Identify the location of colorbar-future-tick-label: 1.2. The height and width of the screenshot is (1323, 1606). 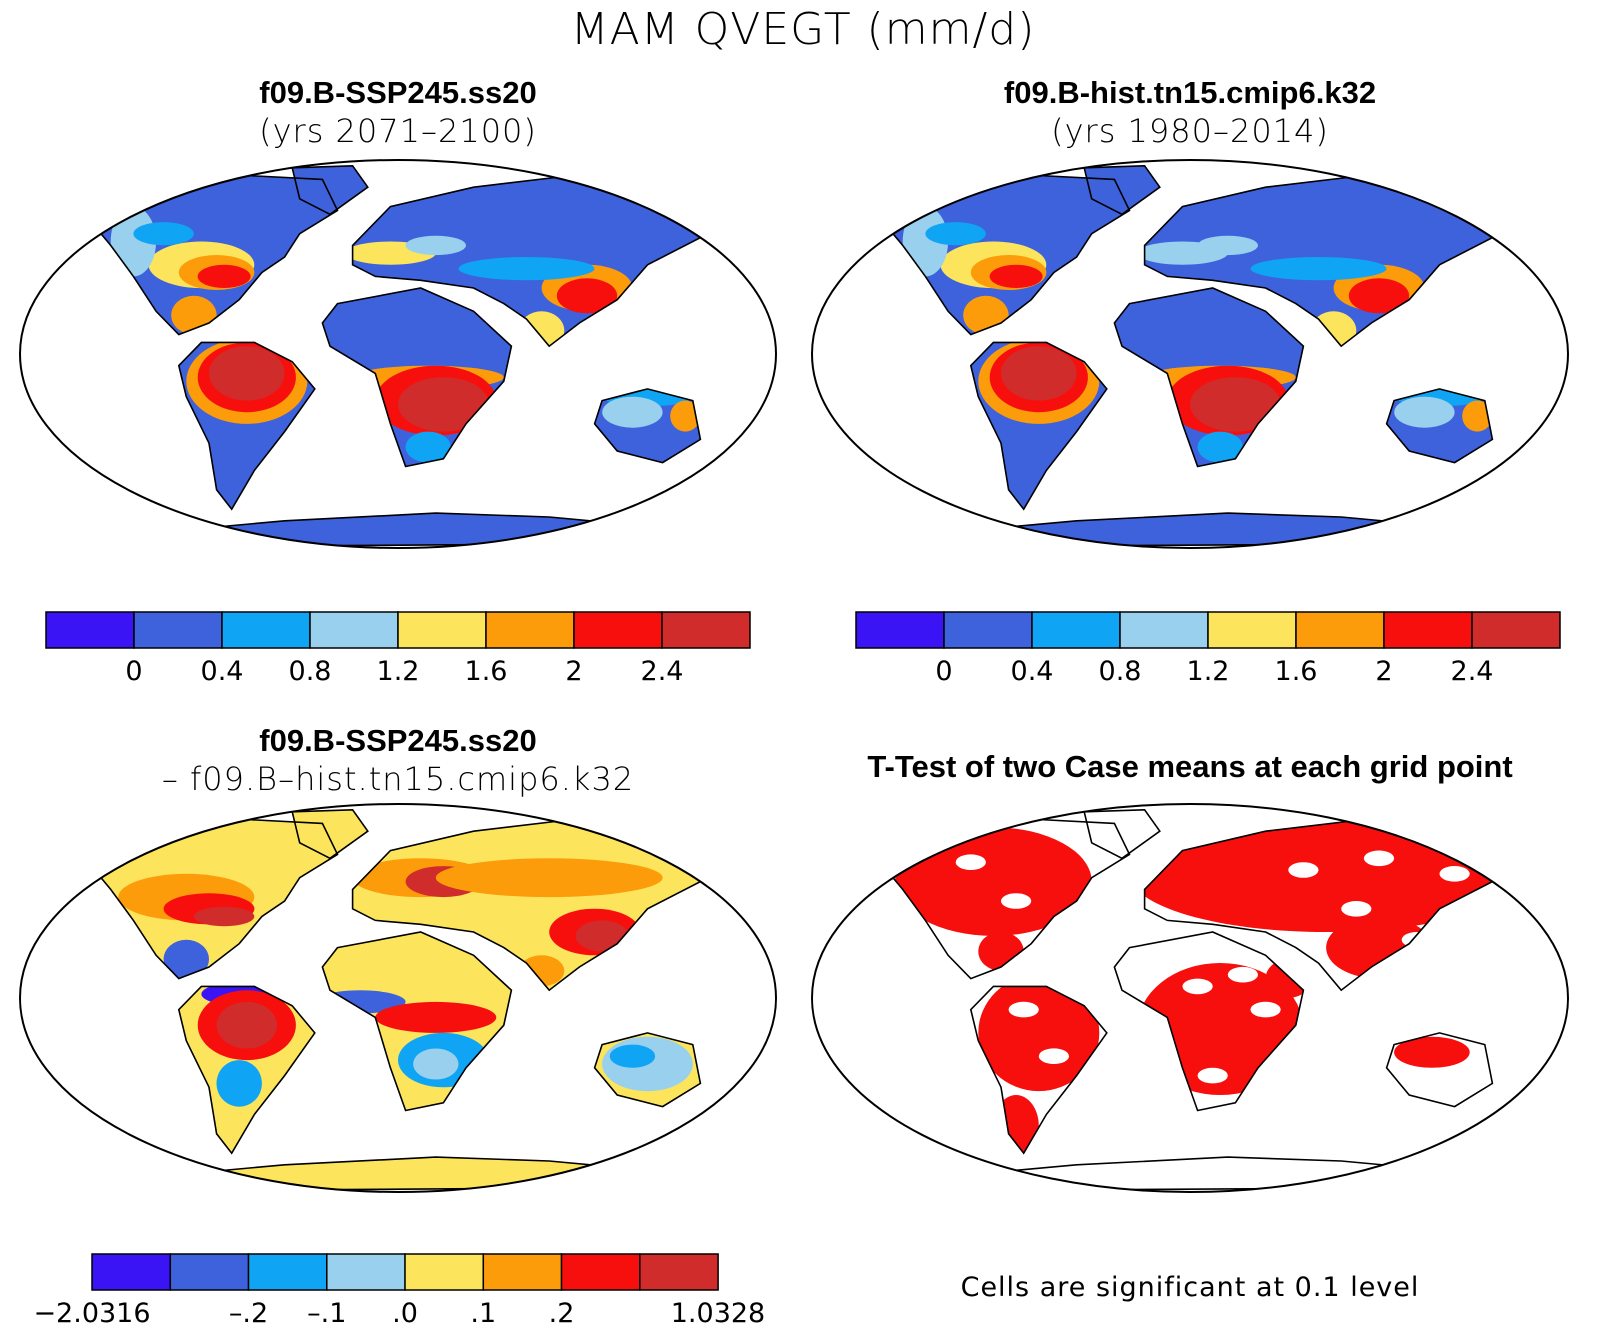
(398, 671).